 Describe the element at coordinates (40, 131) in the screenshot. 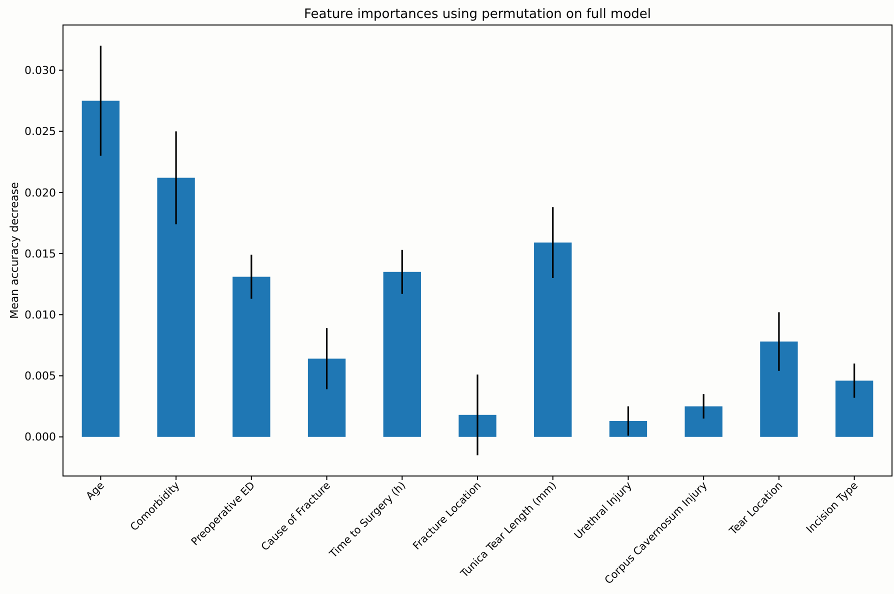

I see `y-tick-label: 0.025` at that location.